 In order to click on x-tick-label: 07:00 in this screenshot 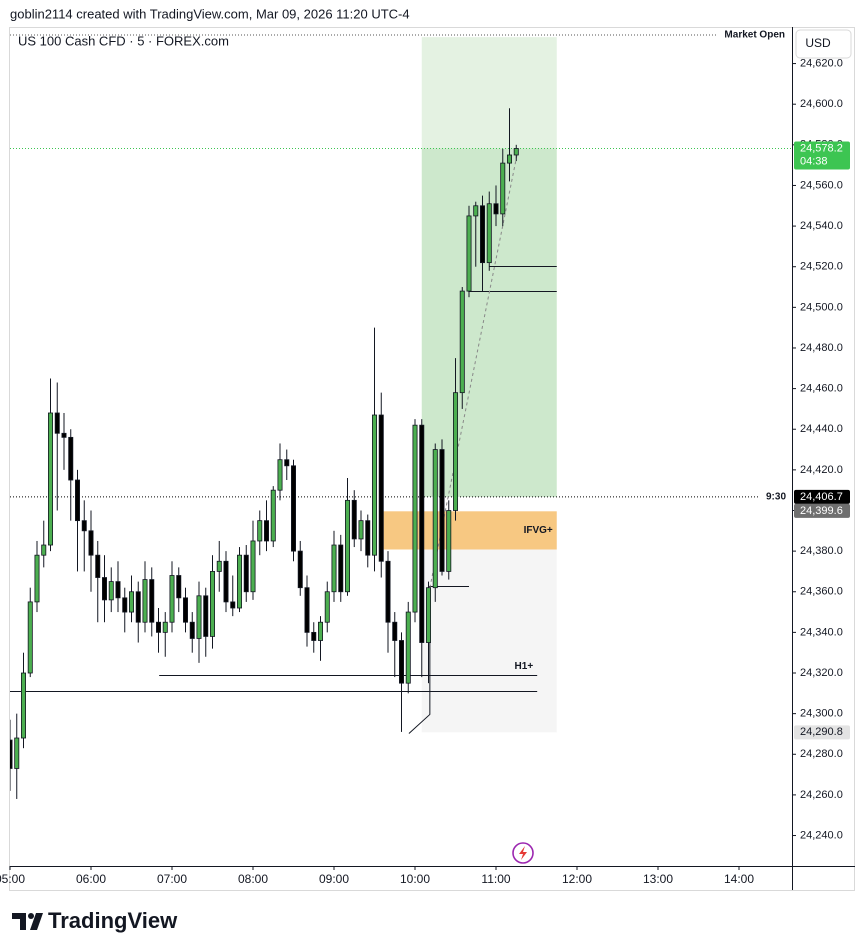, I will do `click(172, 879)`.